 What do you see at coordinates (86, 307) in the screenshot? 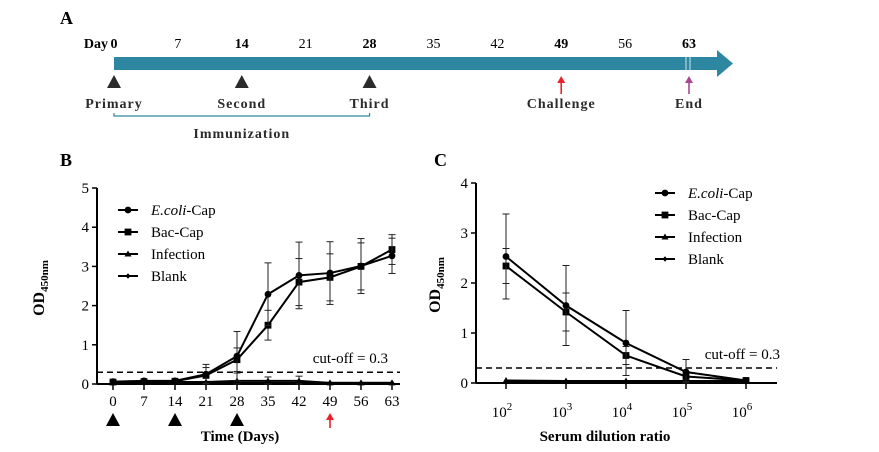
I see `y-tick-label: 2` at bounding box center [86, 307].